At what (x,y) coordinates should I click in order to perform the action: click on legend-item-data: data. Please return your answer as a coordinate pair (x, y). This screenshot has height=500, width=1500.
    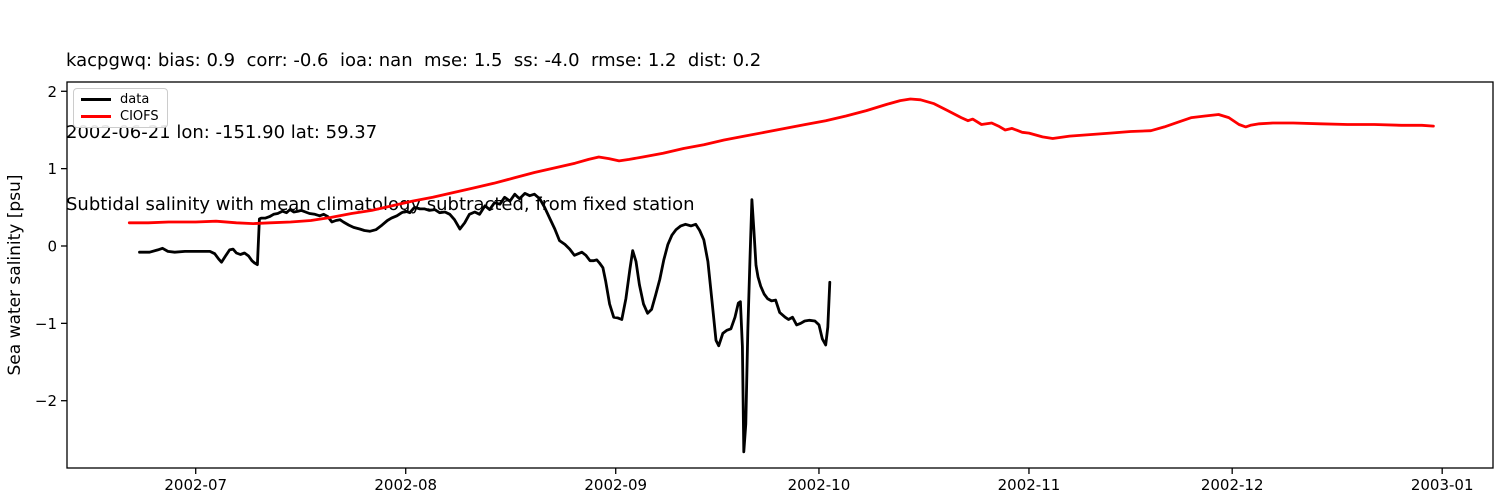
    Looking at the image, I should click on (120, 99).